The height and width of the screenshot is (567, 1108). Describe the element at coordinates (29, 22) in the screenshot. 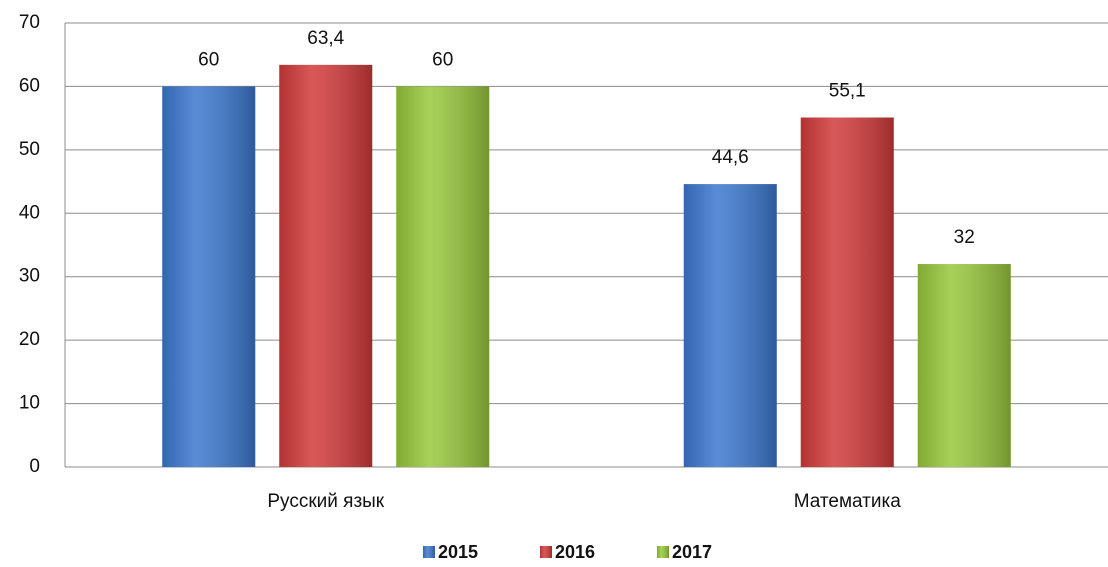

I see `y-tick-label: 70` at that location.